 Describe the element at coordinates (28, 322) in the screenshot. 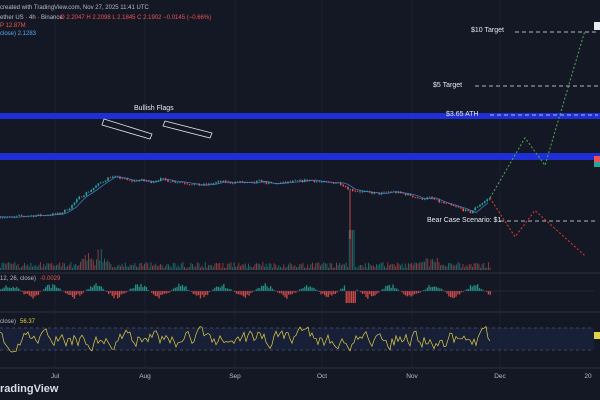

I see `rsi-value: 56.37` at that location.